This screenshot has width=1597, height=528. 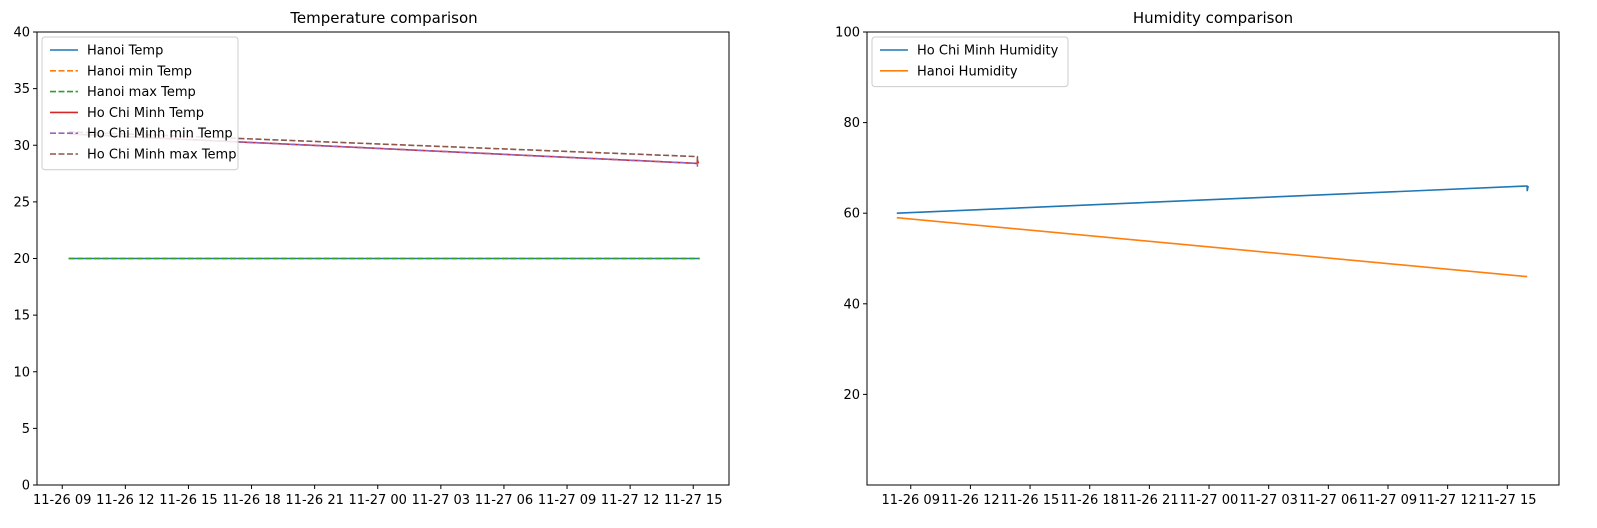 What do you see at coordinates (1212, 247) in the screenshot?
I see `series-line-hanoi-humidity` at bounding box center [1212, 247].